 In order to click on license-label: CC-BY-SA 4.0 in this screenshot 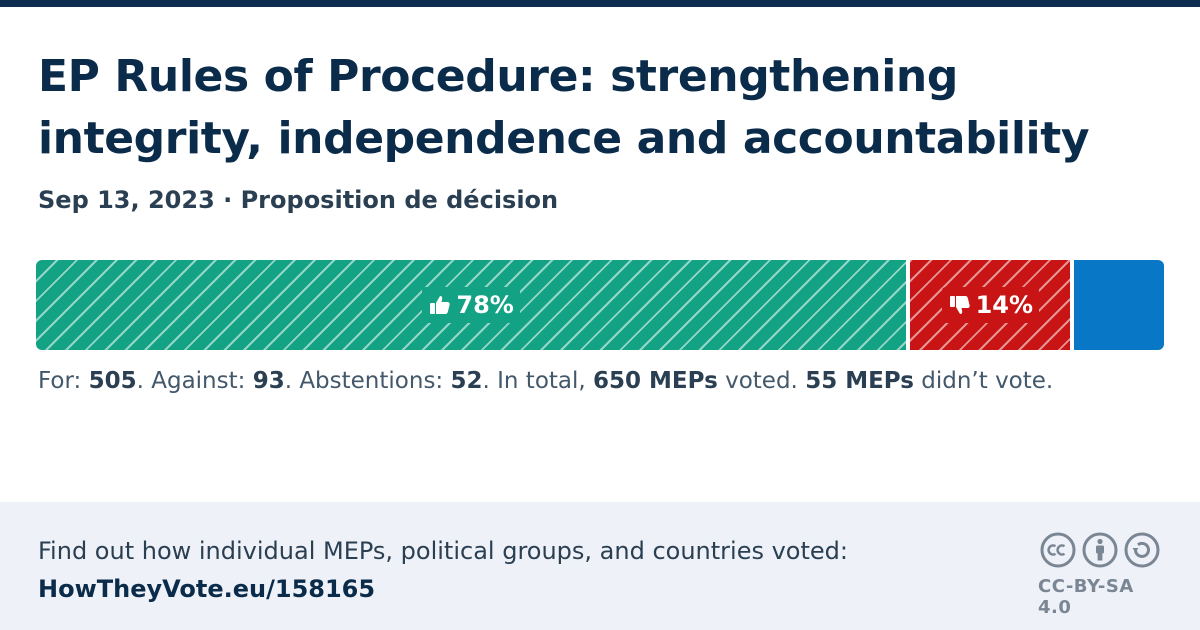, I will do `click(1086, 597)`.